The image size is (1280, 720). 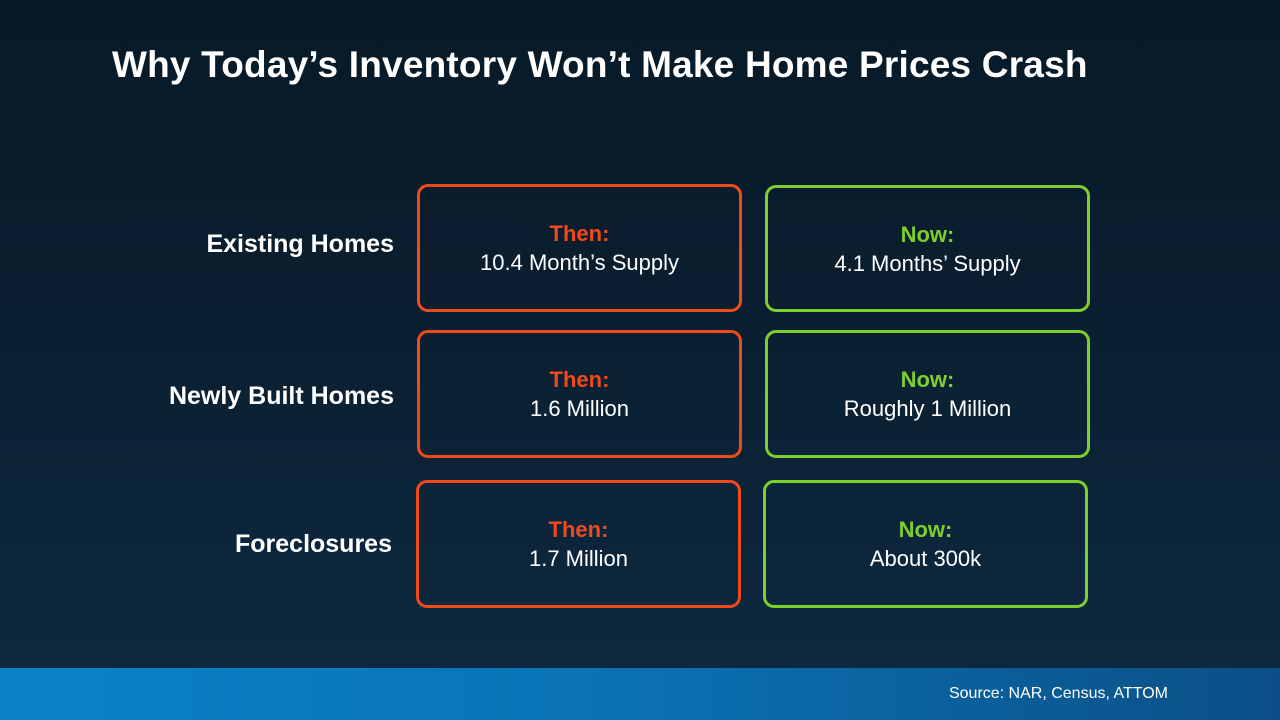 I want to click on source-note: Source: NAR, Census, ATTOM, so click(x=1058, y=693).